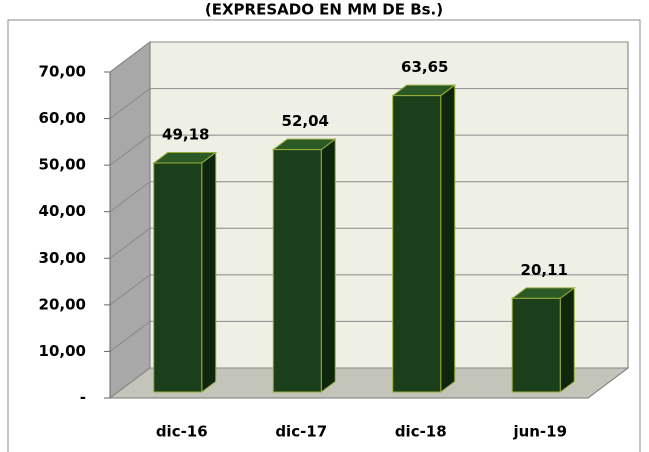 This screenshot has height=452, width=649. What do you see at coordinates (324, 10) in the screenshot?
I see `chart-title: (EXPRESADO EN MM DE Bs.)` at bounding box center [324, 10].